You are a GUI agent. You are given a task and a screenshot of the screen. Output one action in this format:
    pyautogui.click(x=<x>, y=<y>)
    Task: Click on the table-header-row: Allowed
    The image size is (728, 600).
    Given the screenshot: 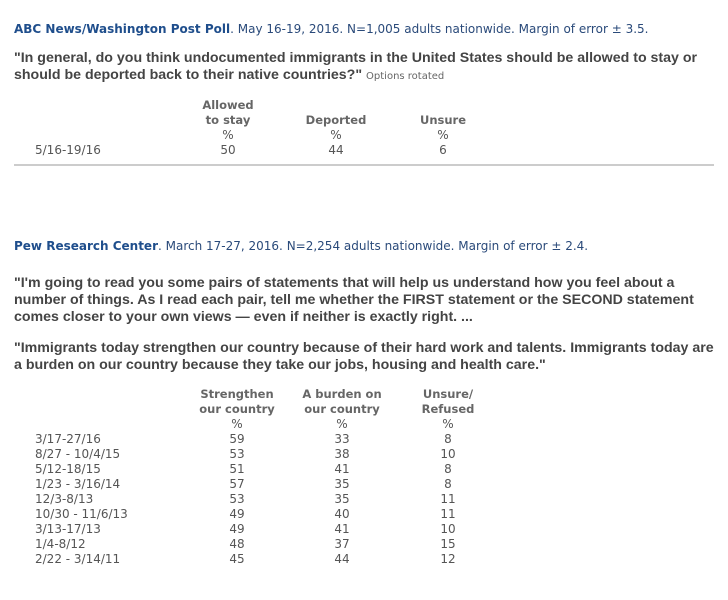 What is the action you would take?
    pyautogui.click(x=364, y=105)
    